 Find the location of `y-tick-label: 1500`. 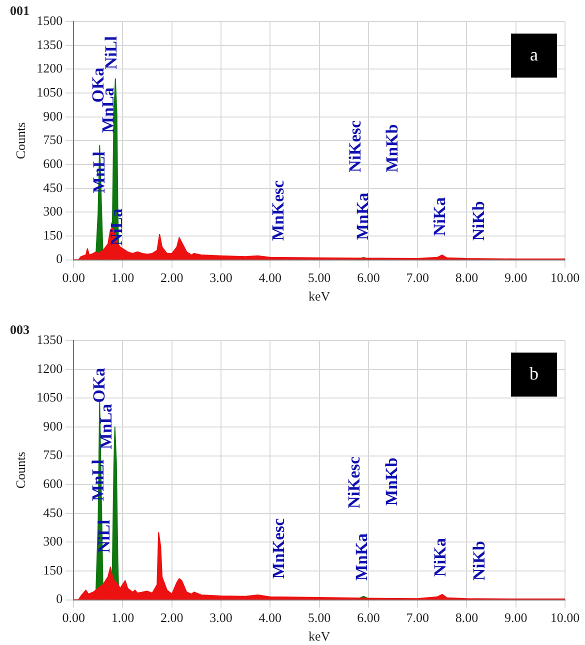

y-tick-label: 1500 is located at coordinates (49, 20).